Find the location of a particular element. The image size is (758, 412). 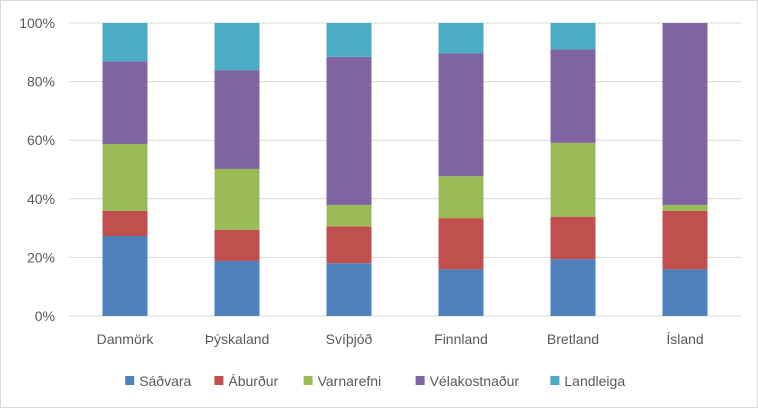

x-tick-label: Ísland is located at coordinates (684, 339).